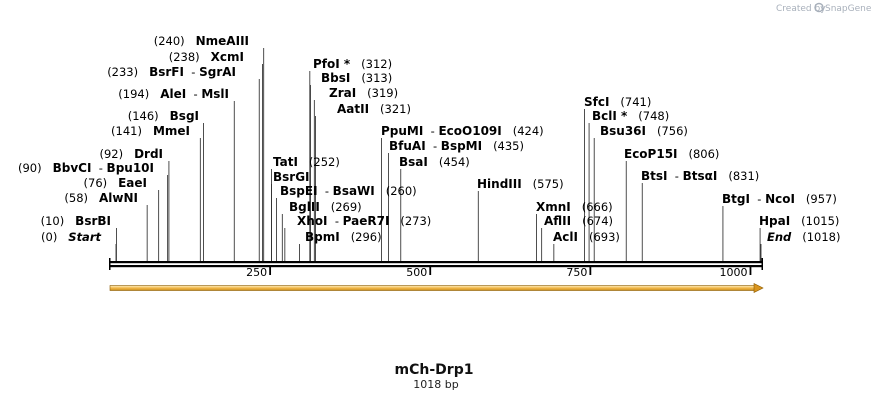 The width and height of the screenshot is (872, 400). Describe the element at coordinates (499, 184) in the screenshot. I see `enzyme-name: HindIII` at that location.